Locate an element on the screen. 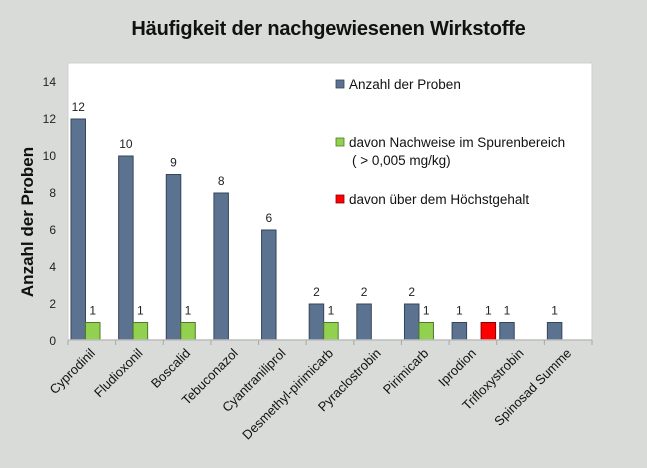 The image size is (647, 468). x-tick-label: Pirimicarb is located at coordinates (405, 371).